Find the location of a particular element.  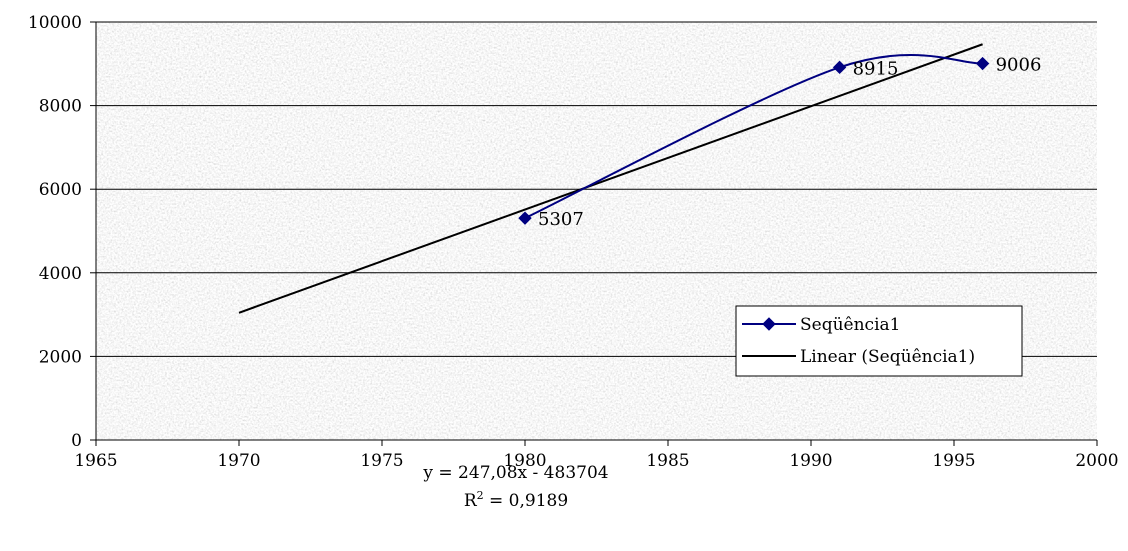

legend-series-swatch-marker is located at coordinates (769, 324).